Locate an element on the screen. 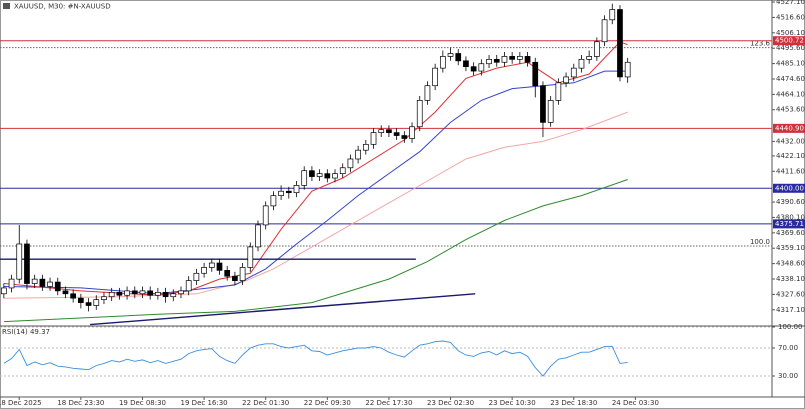 The height and width of the screenshot is (409, 805). x-tick-label: 19 Dec 16:30 is located at coordinates (204, 403).